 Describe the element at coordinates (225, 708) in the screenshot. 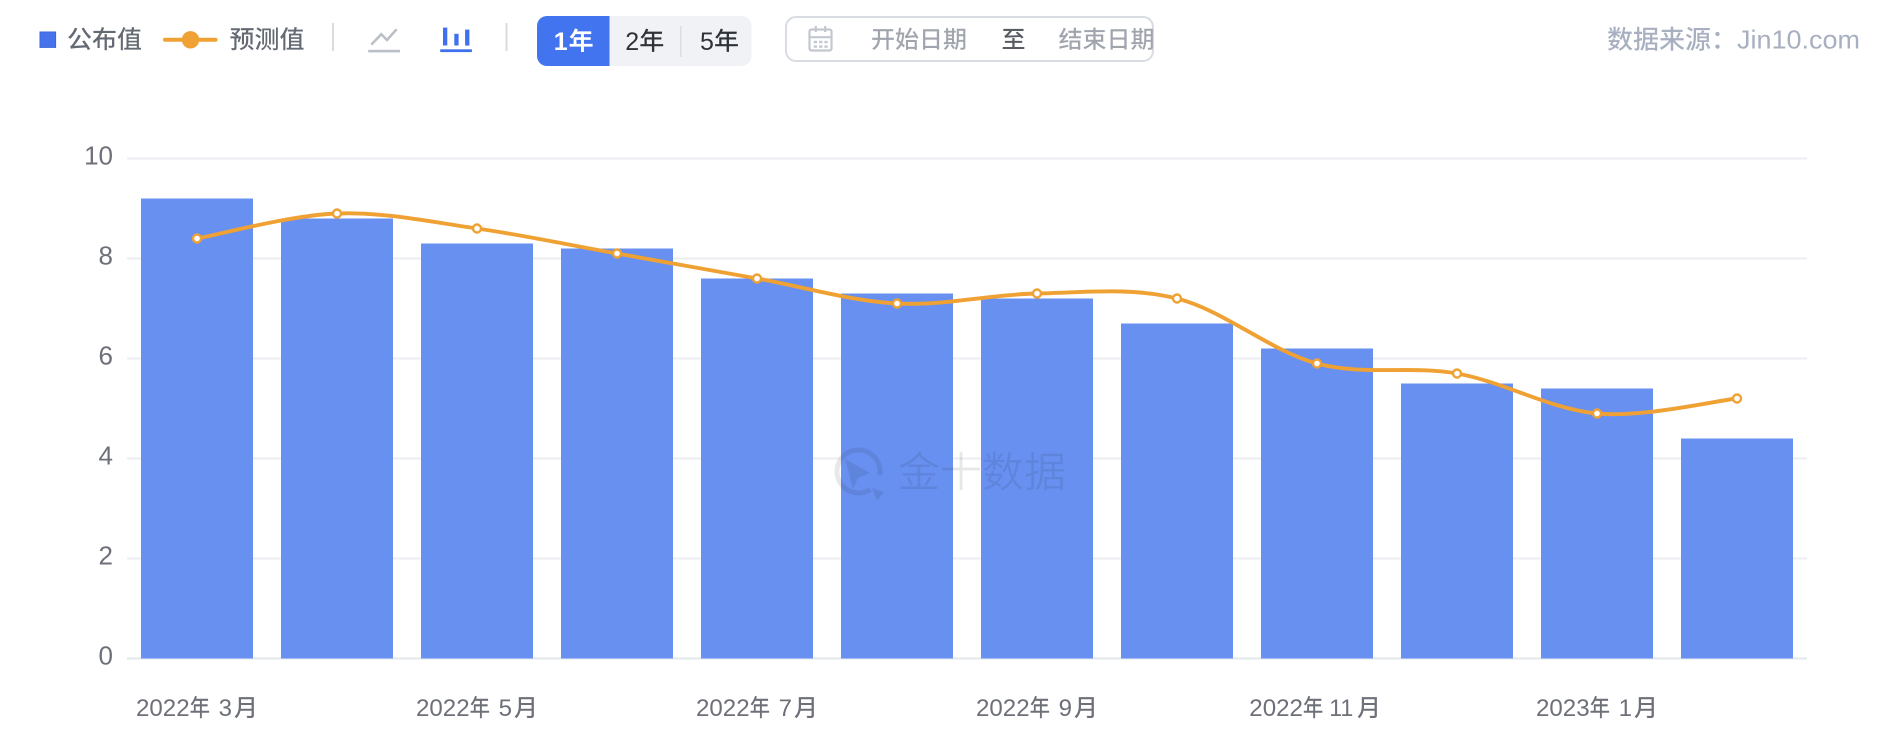

I see `svg-text: 3` at that location.